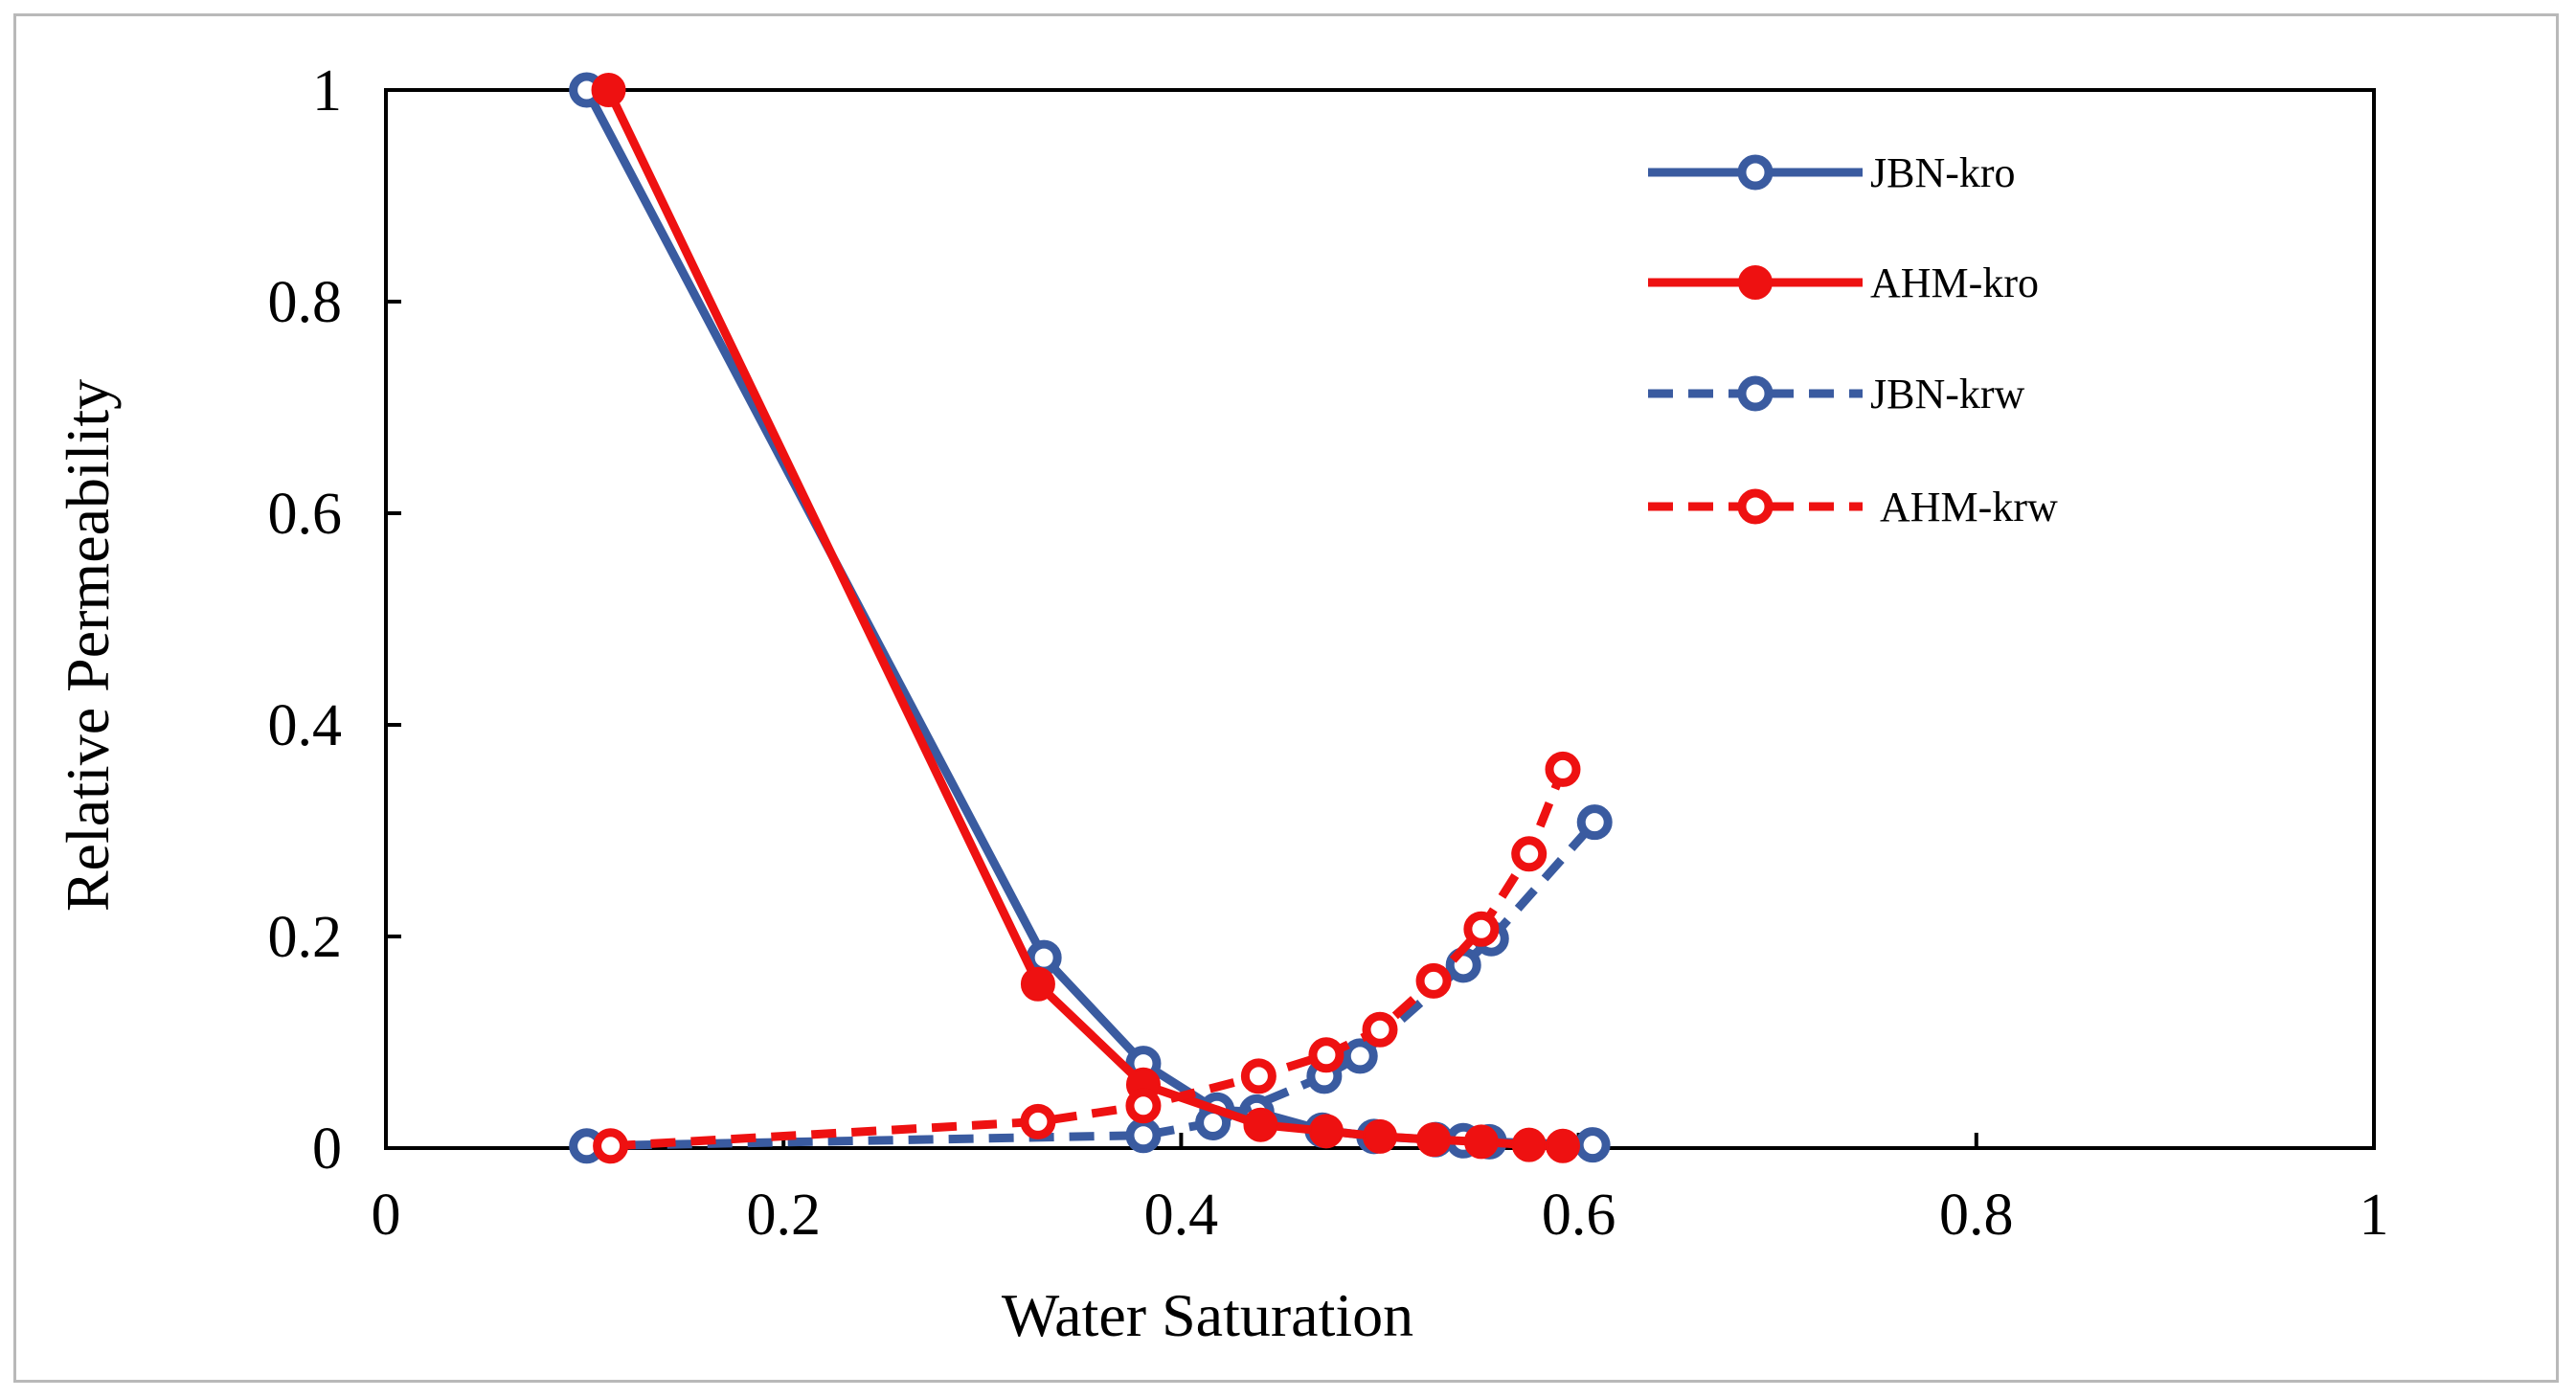 This screenshot has height=1398, width=2576. What do you see at coordinates (1969, 507) in the screenshot?
I see `legend-label: AHM-krw` at bounding box center [1969, 507].